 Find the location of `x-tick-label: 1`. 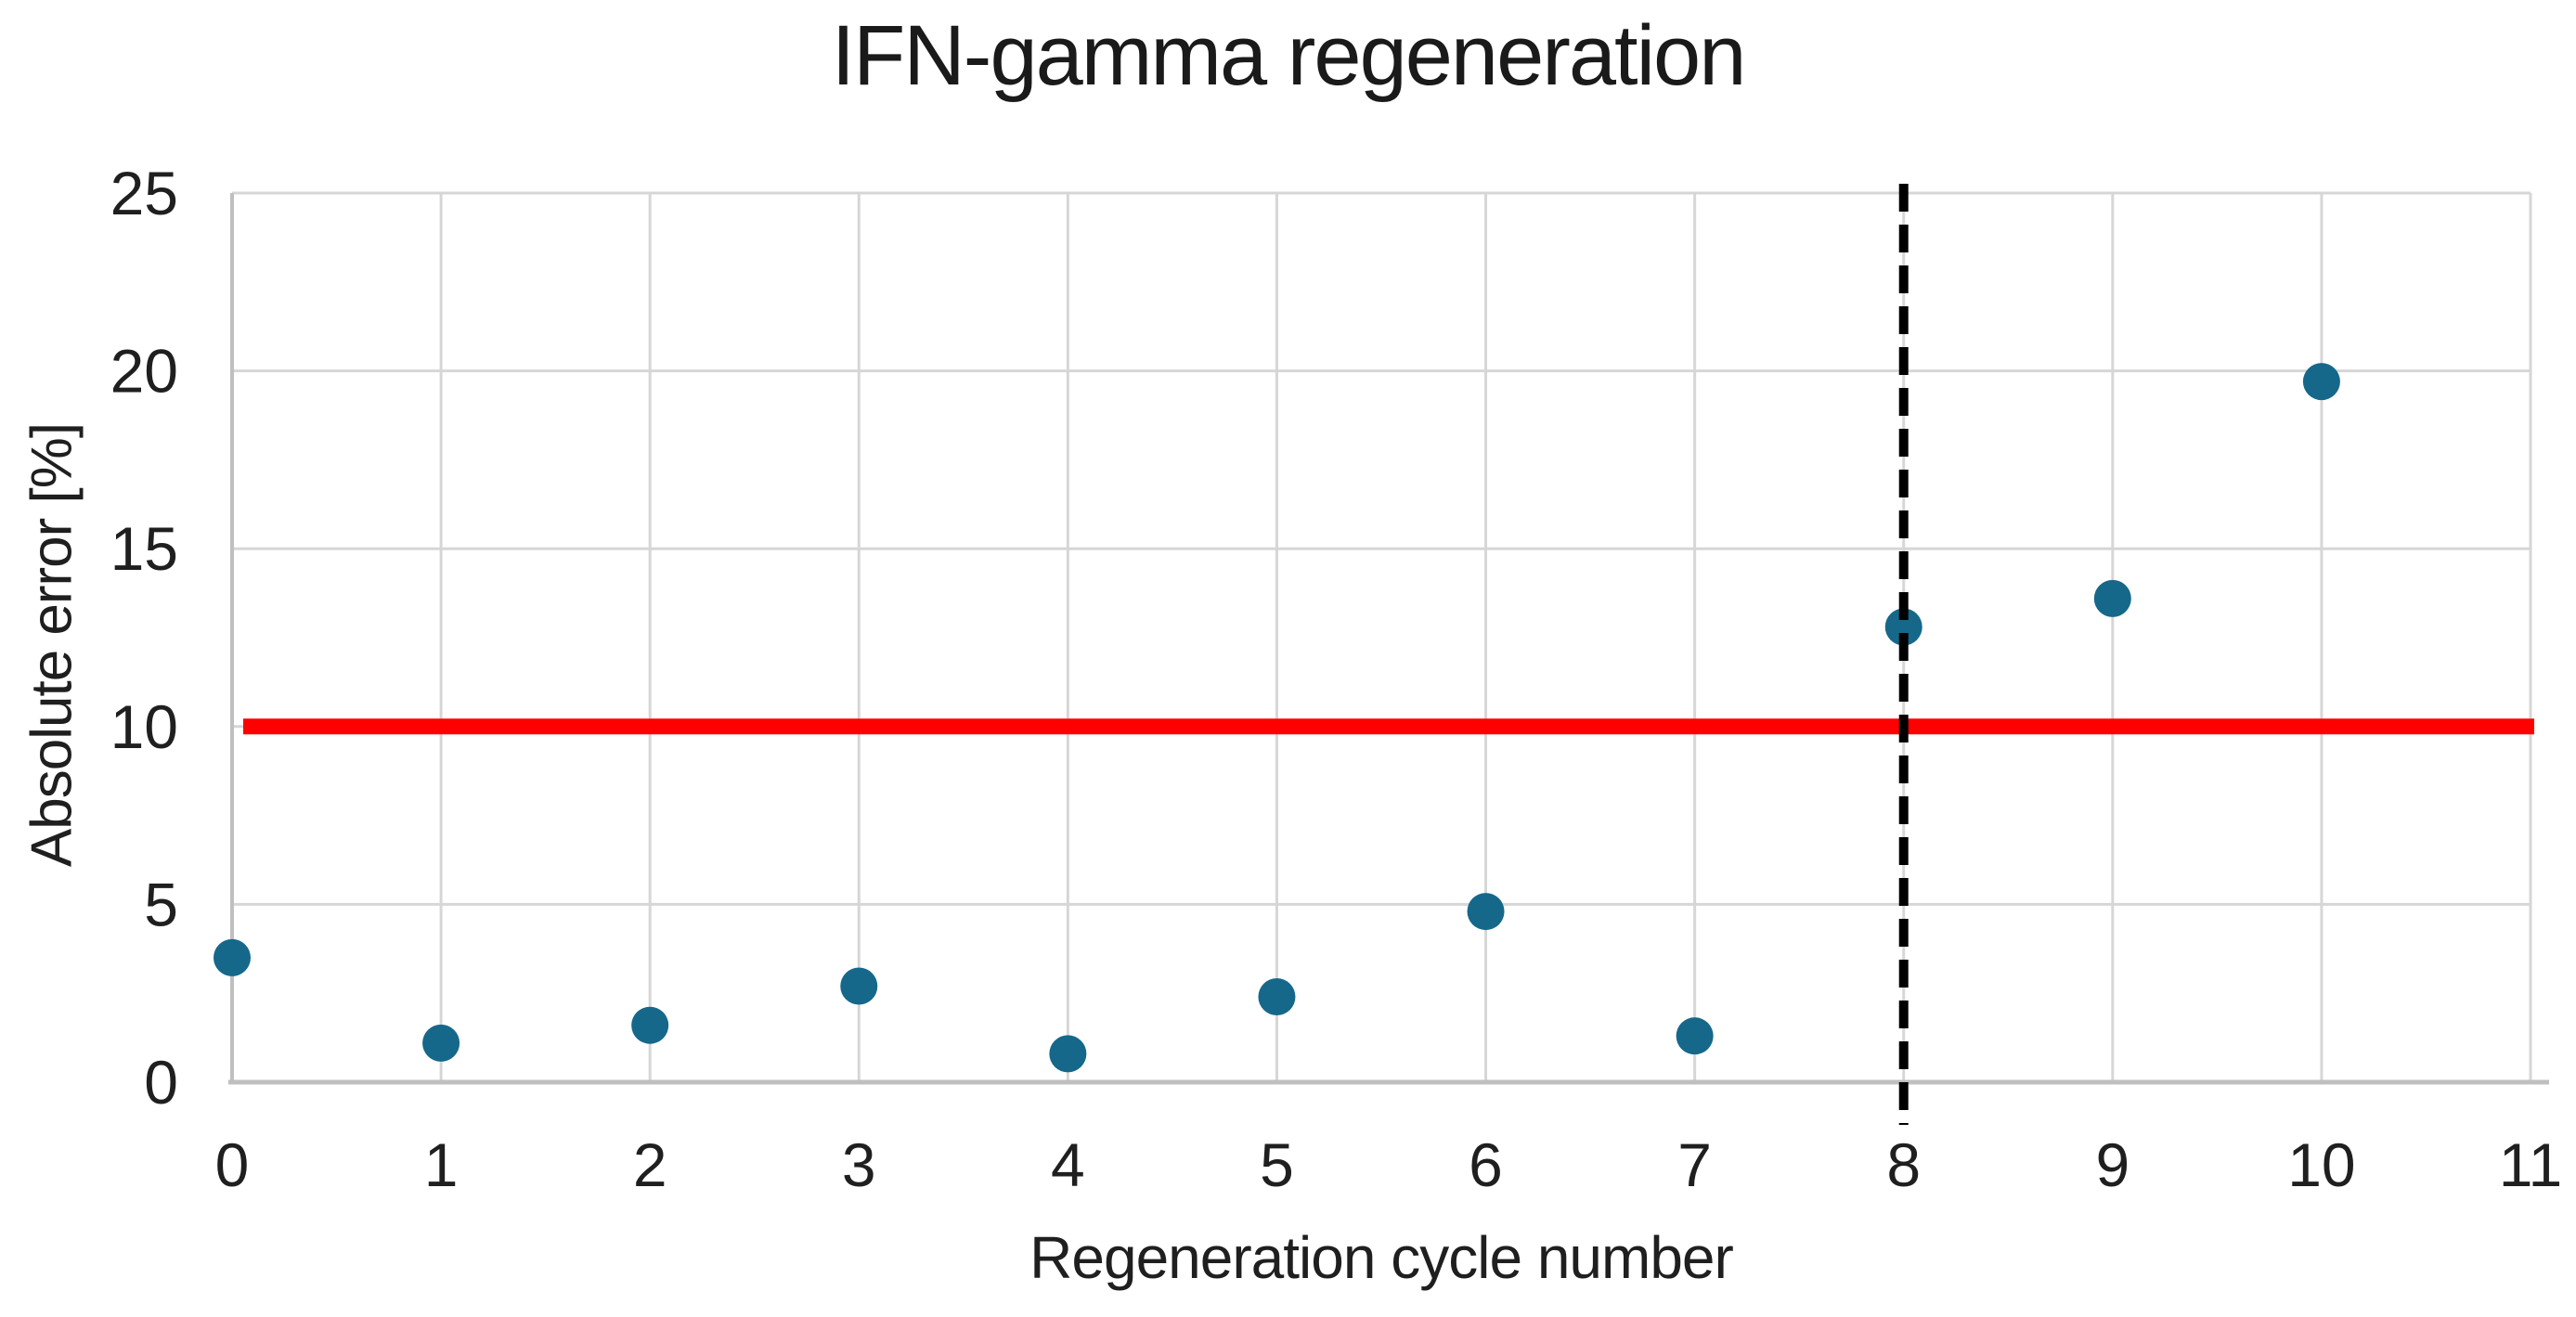

x-tick-label: 1 is located at coordinates (441, 1164).